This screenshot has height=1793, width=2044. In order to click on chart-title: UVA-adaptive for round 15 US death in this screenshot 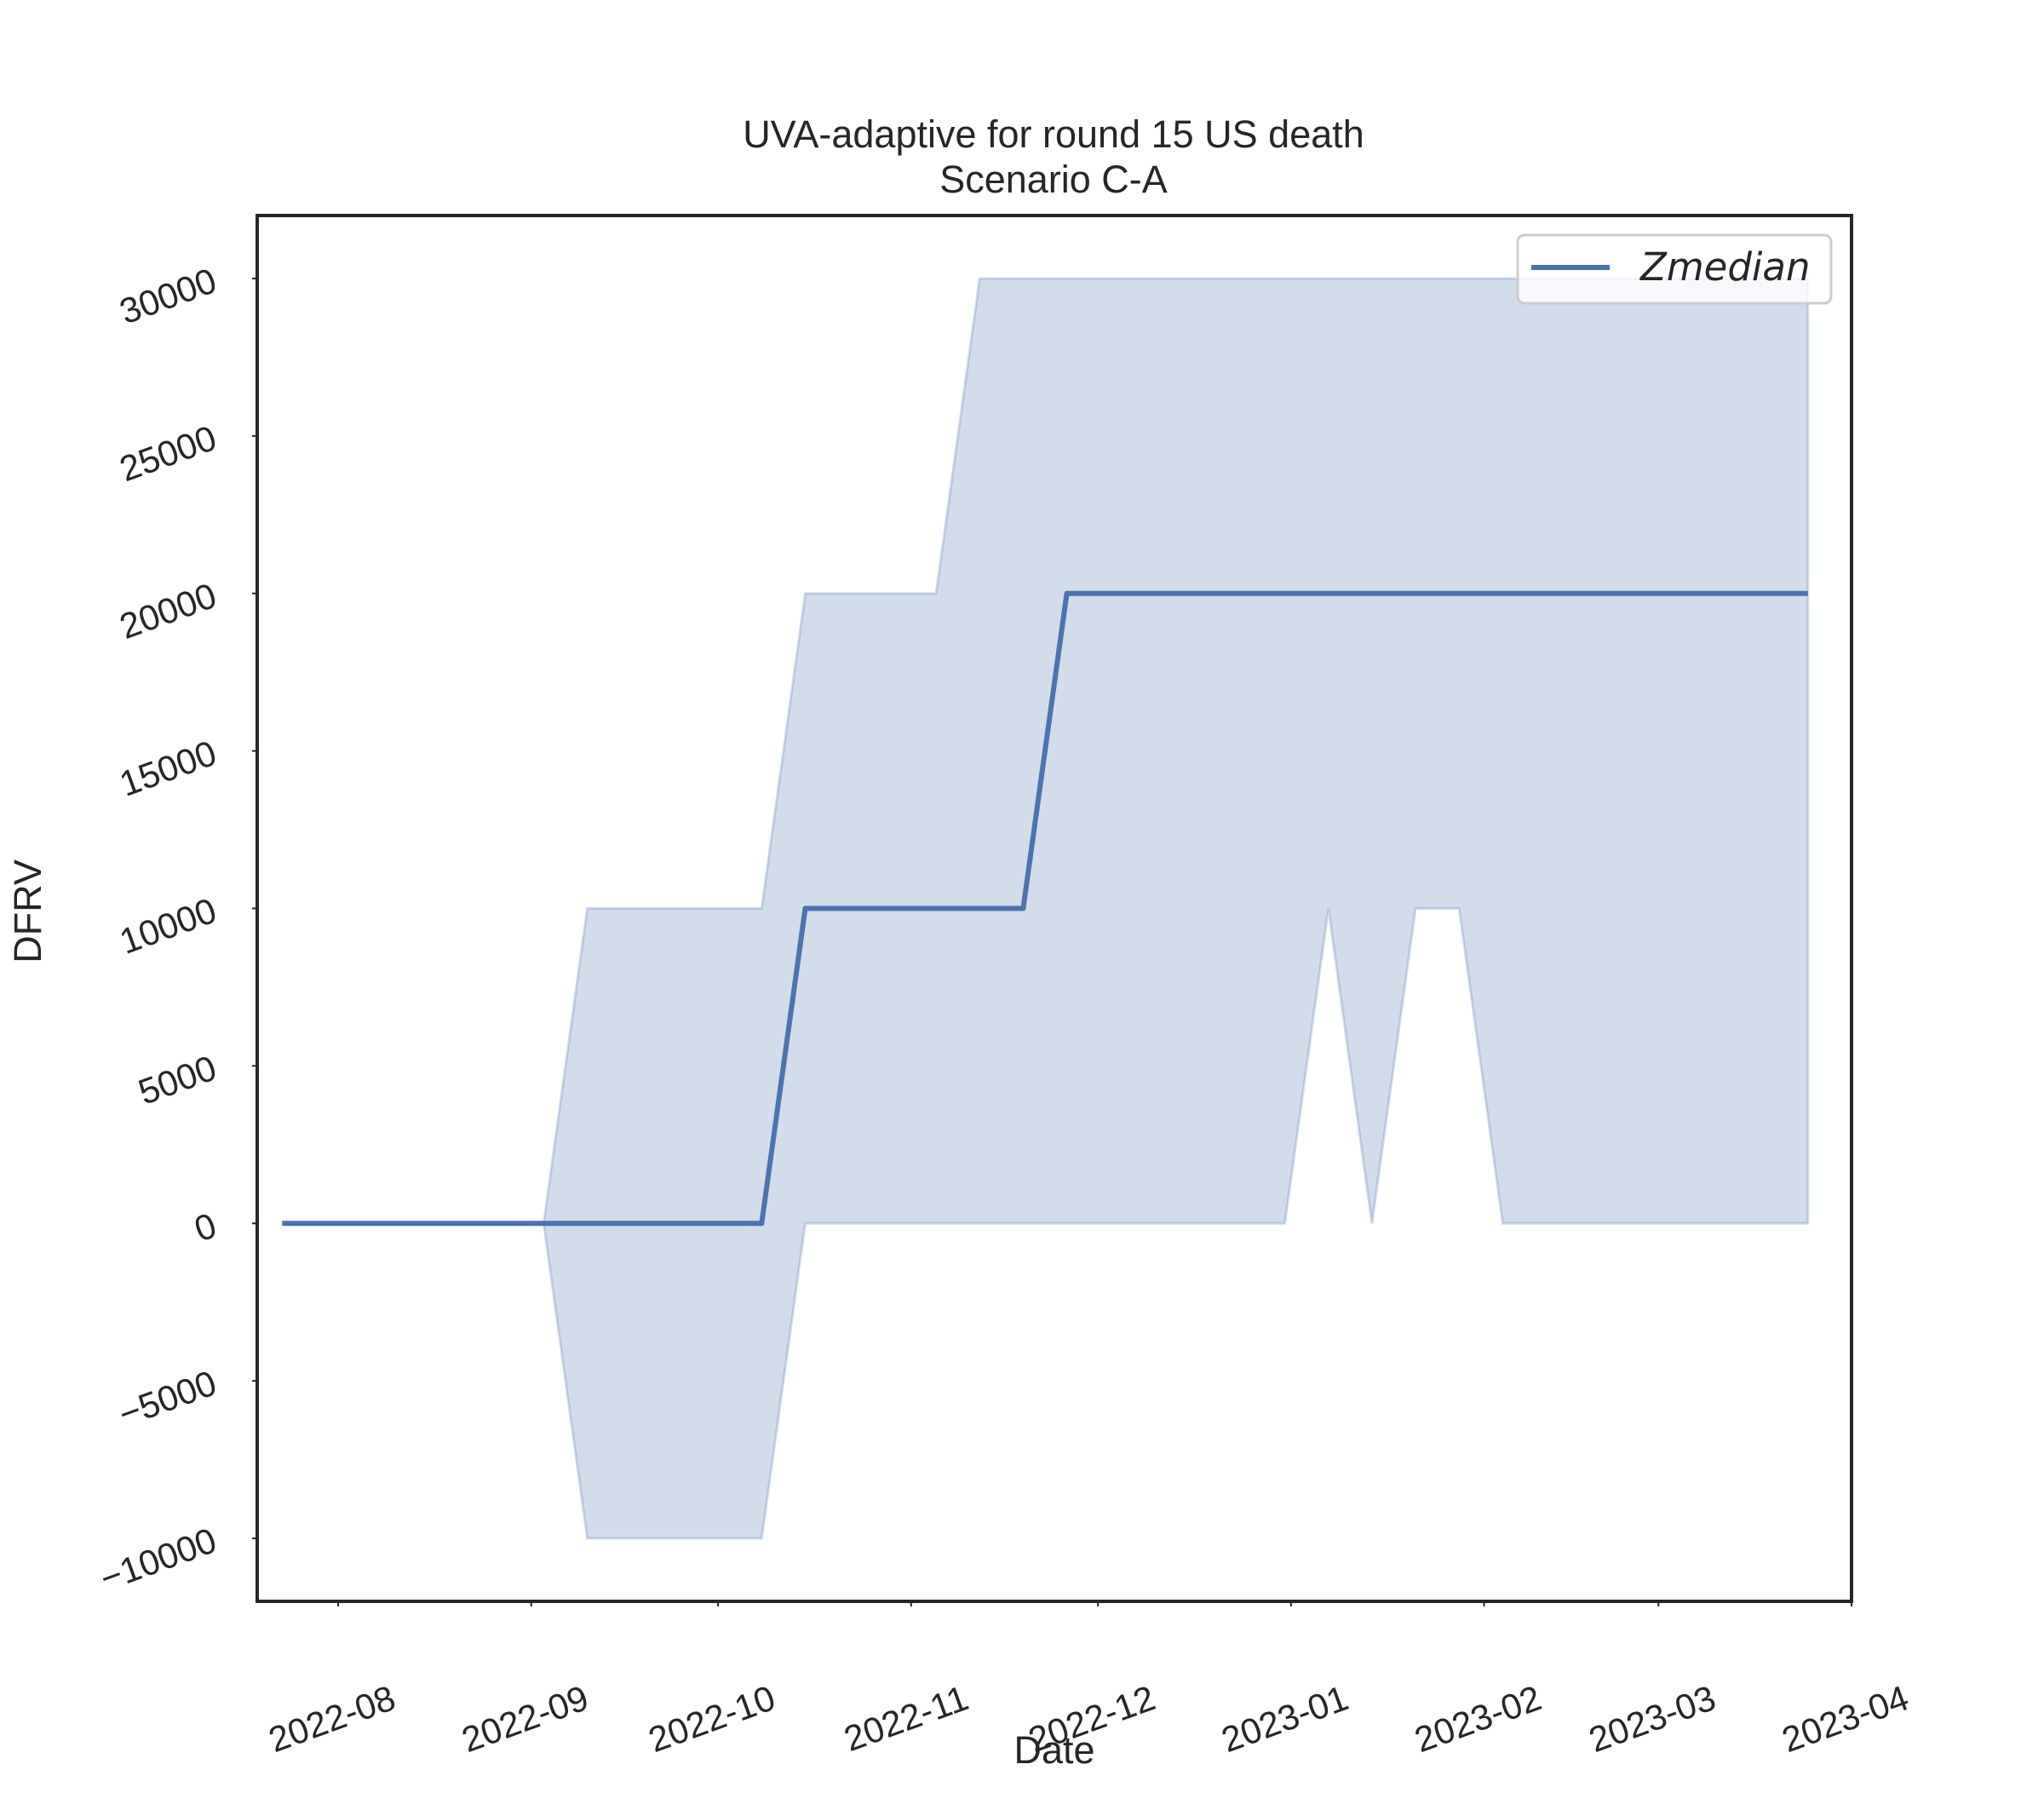, I will do `click(1053, 134)`.